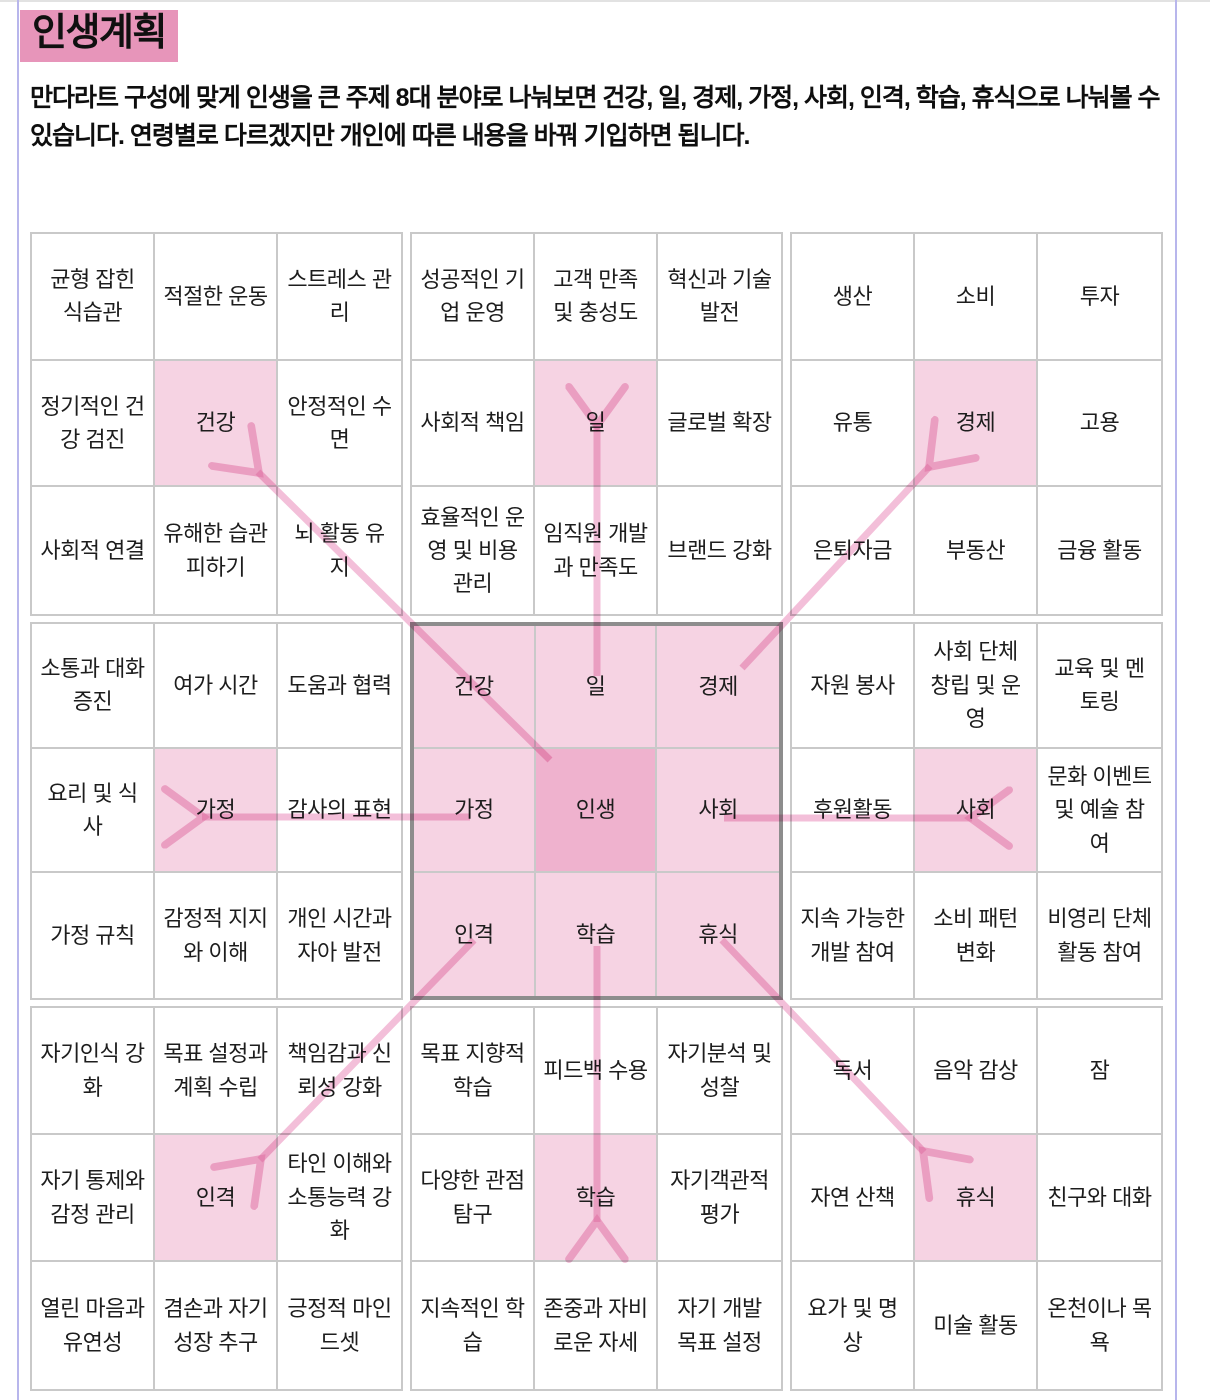  What do you see at coordinates (853, 424) in the screenshot?
I see `economy-cell-3: 유통` at bounding box center [853, 424].